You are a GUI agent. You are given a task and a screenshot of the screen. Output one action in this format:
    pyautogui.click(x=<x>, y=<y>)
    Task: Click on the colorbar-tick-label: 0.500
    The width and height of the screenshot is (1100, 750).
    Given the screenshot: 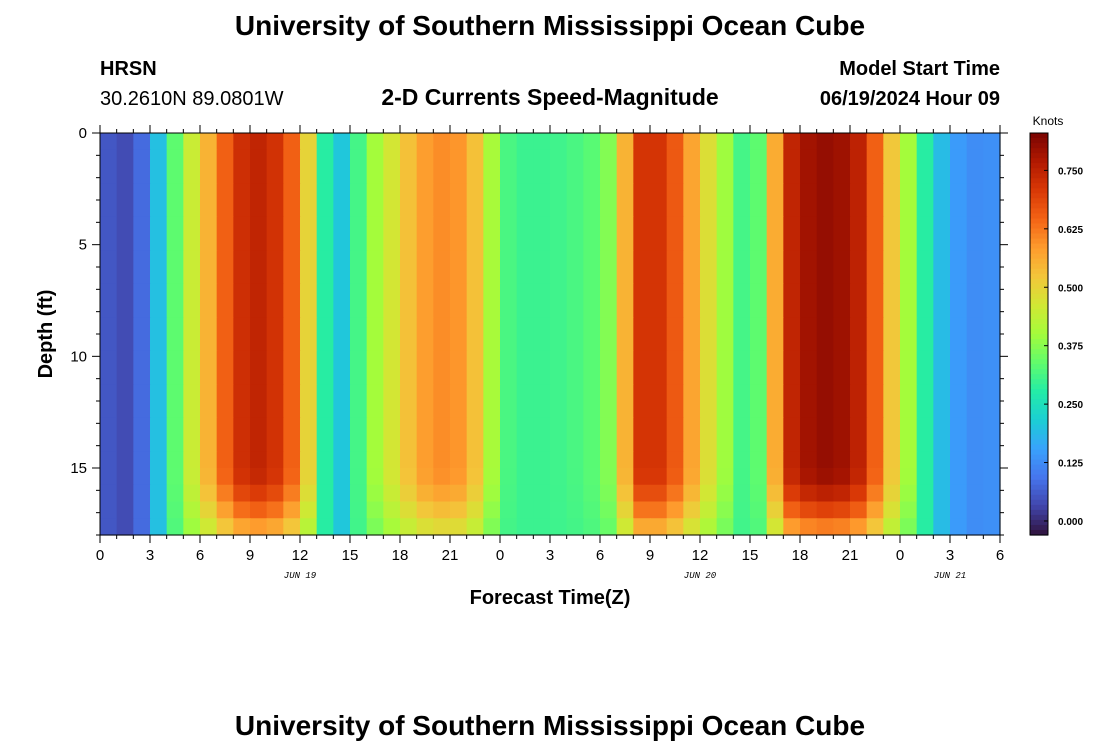 What is the action you would take?
    pyautogui.click(x=1070, y=288)
    